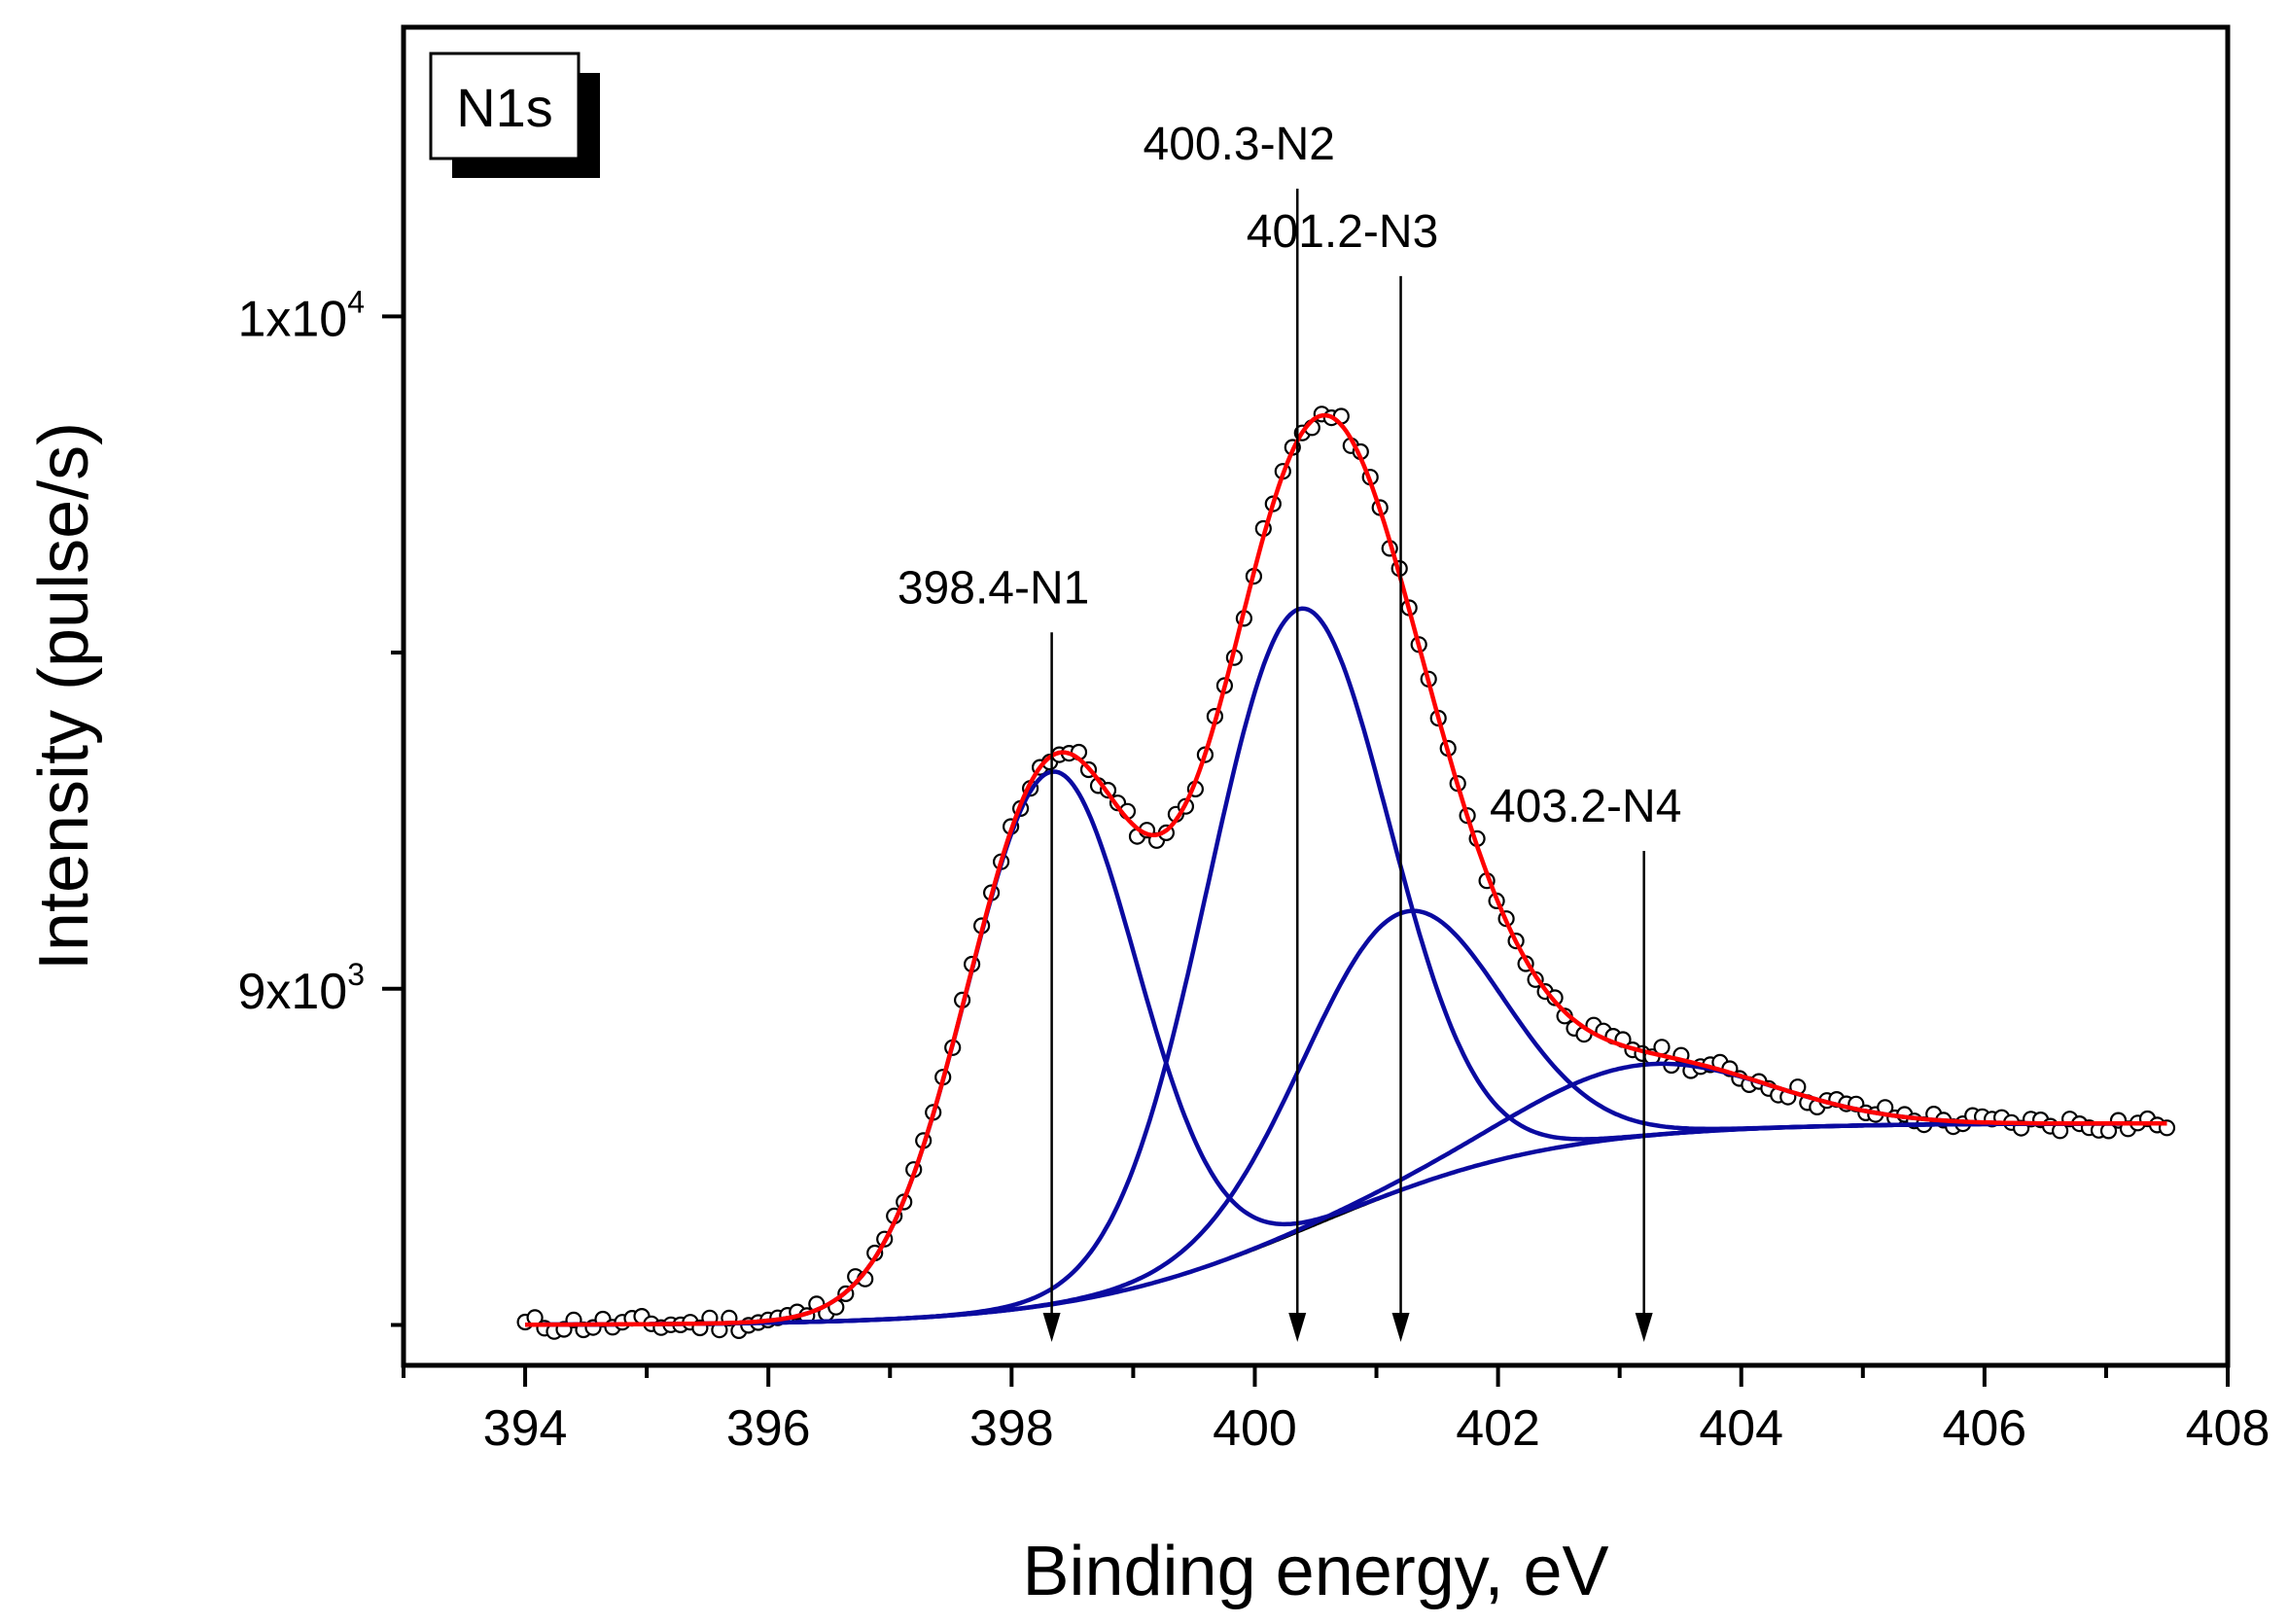  I want to click on x-axis-title: Binding energy, eV, so click(1315, 1571).